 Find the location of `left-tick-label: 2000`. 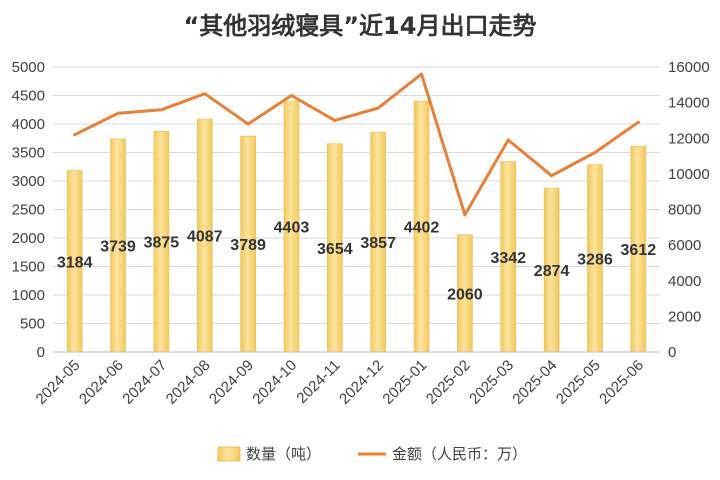

left-tick-label: 2000 is located at coordinates (28, 238).